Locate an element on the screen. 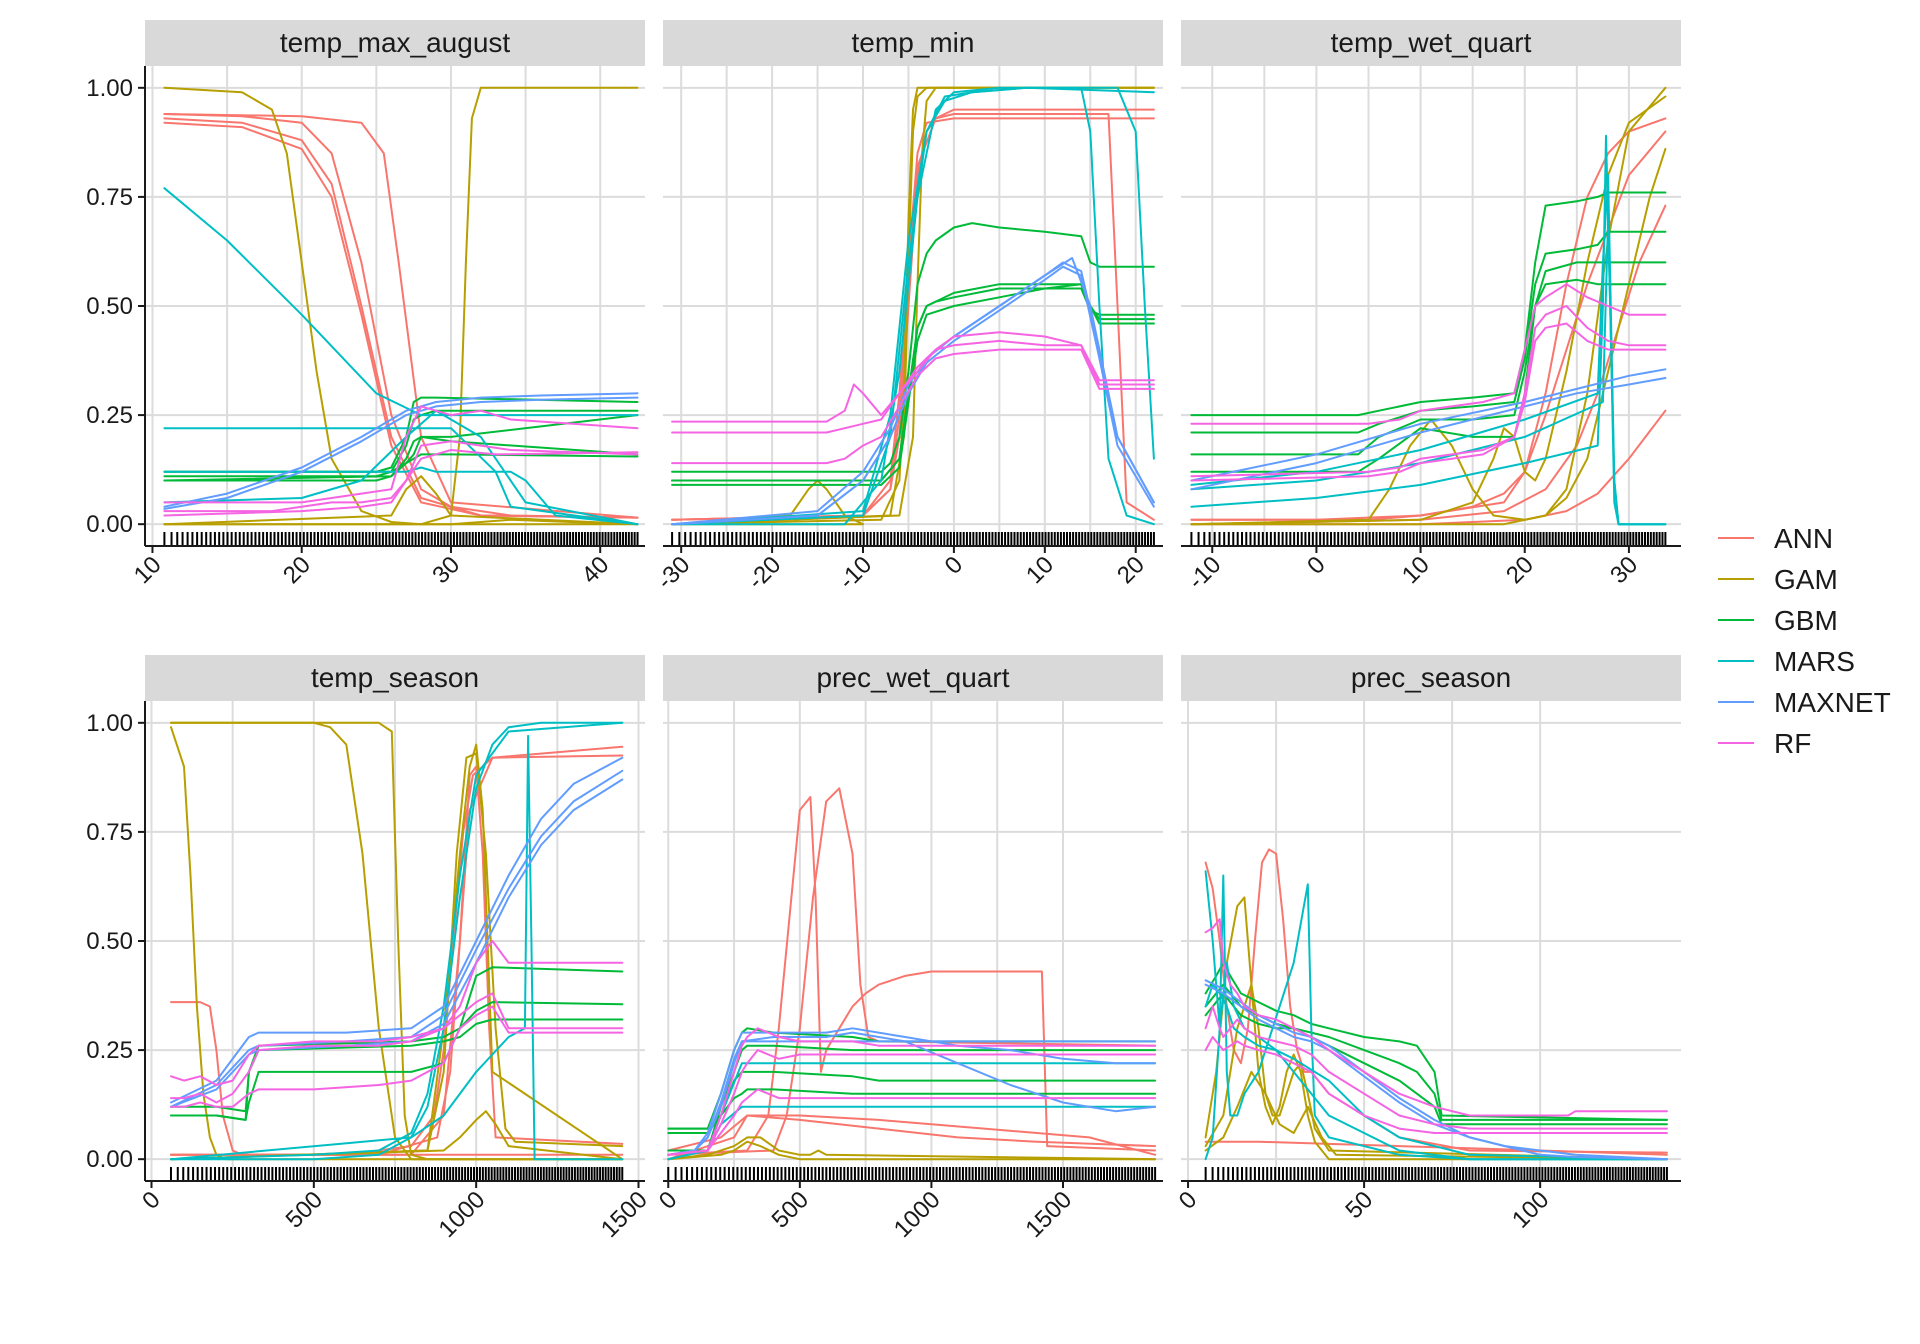 This screenshot has width=1920, height=1344. legend-label: GBM is located at coordinates (1806, 620).